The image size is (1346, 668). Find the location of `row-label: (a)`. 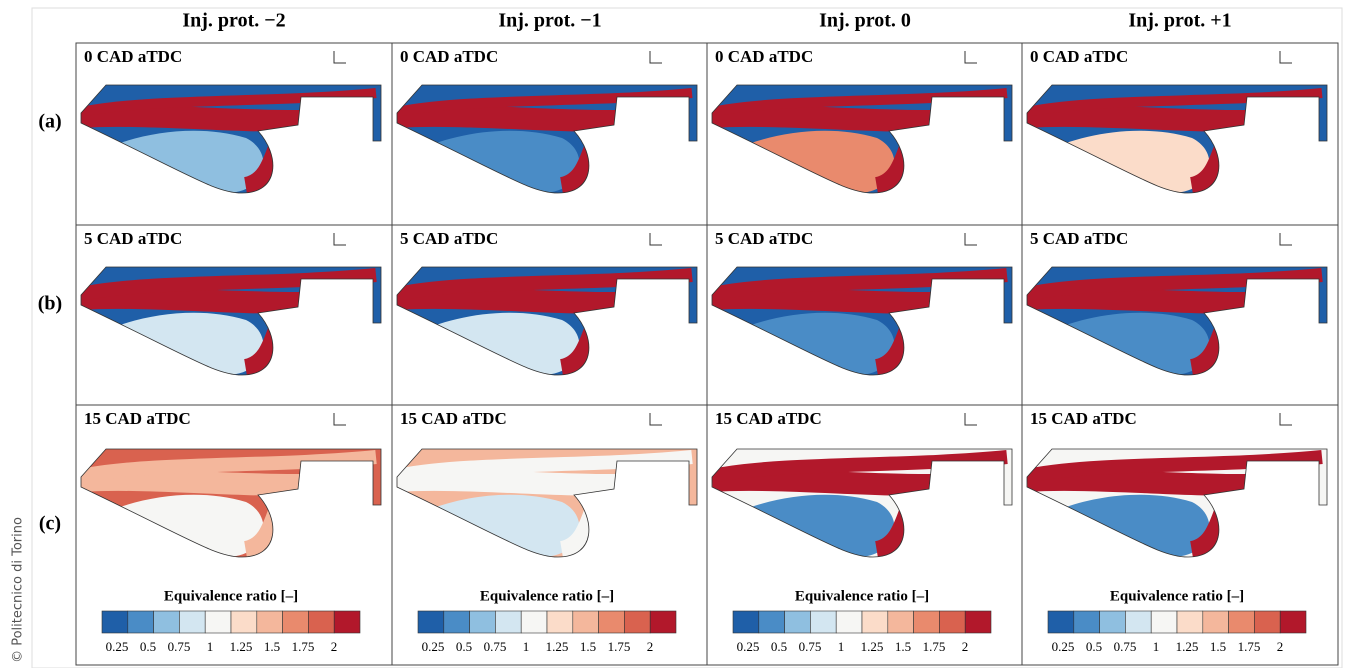

row-label: (a) is located at coordinates (49, 122).